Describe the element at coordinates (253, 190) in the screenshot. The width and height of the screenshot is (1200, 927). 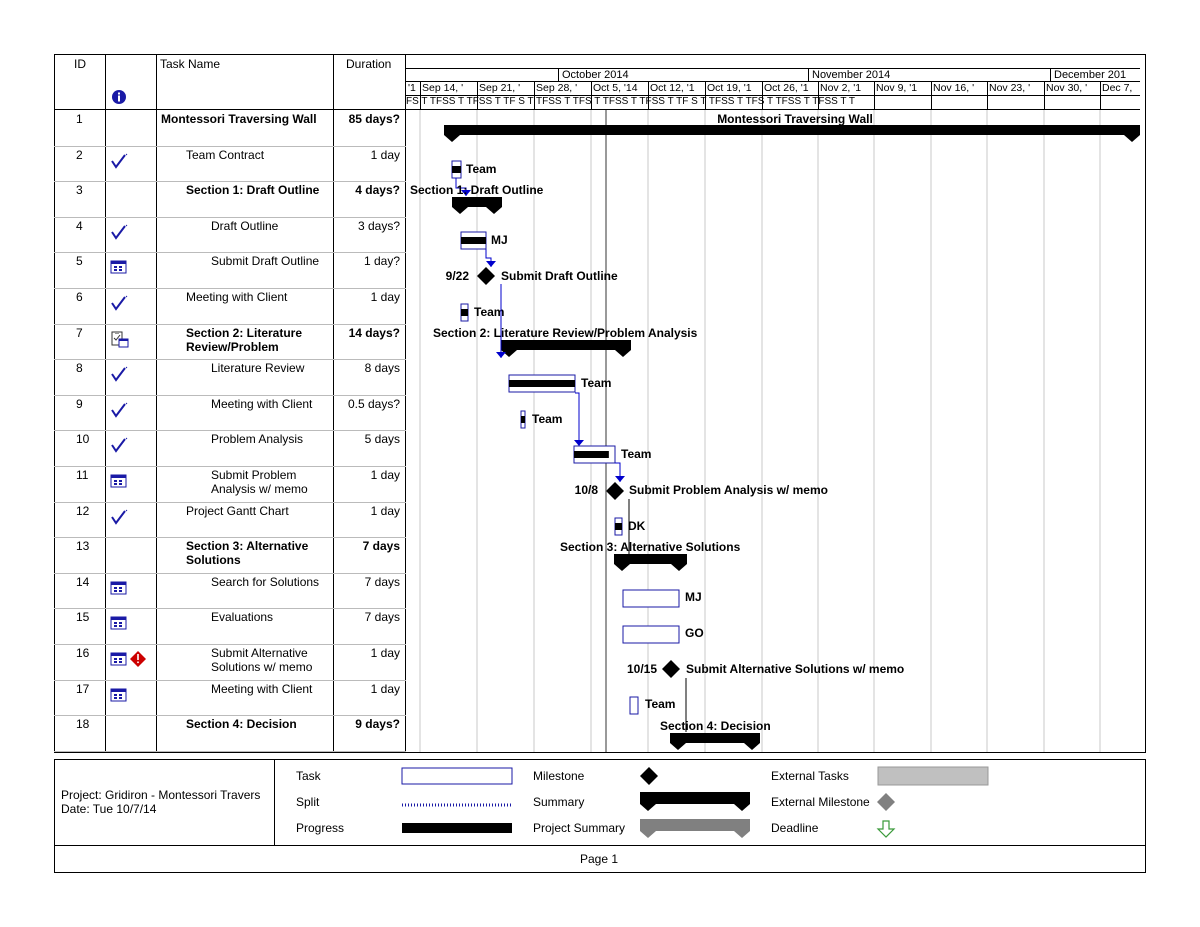
I see `task-name: Section 1: Draft Outline` at that location.